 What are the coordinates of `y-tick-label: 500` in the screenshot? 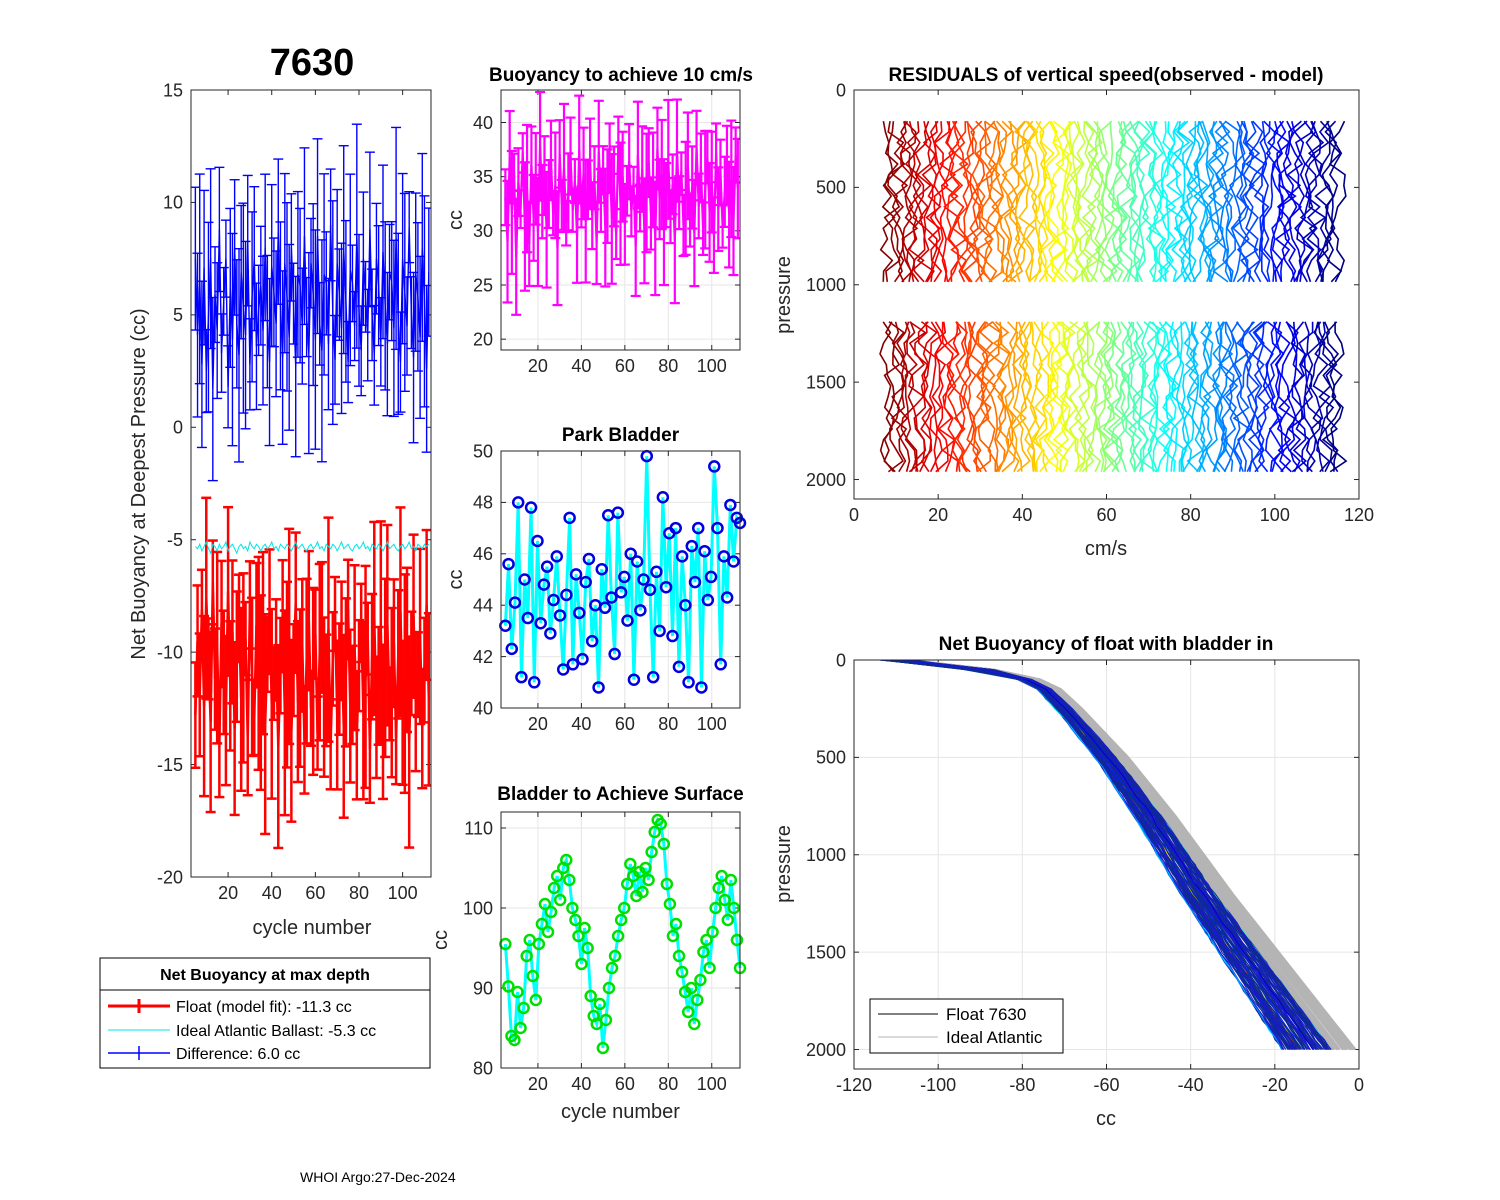 It's located at (831, 188).